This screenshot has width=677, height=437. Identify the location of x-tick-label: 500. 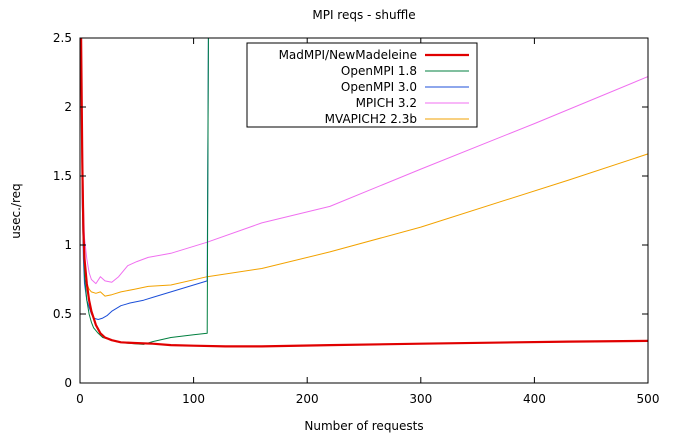
(648, 399).